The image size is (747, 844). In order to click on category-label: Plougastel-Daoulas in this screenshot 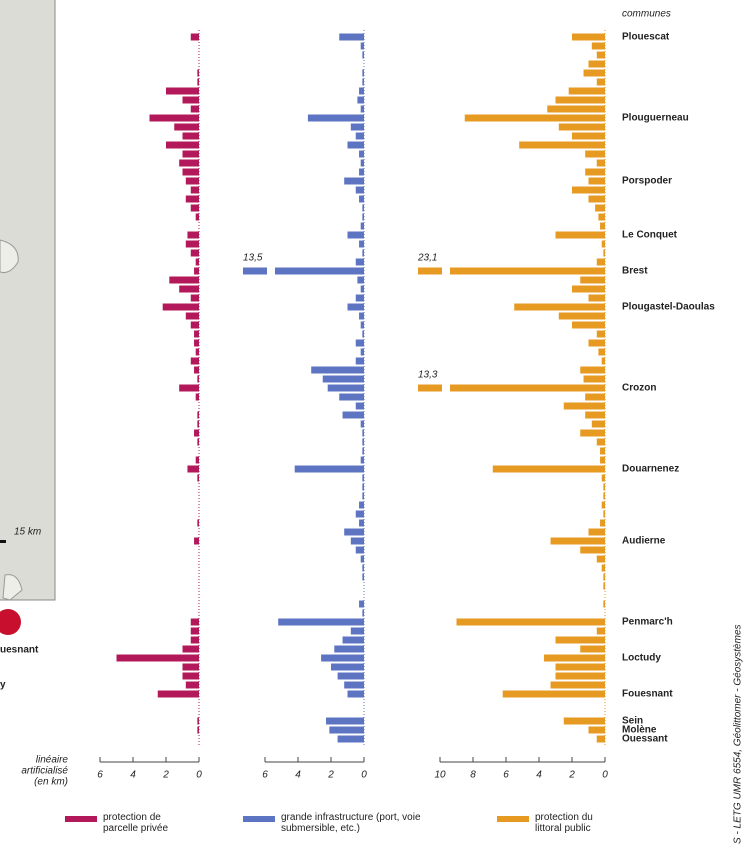, I will do `click(668, 307)`.